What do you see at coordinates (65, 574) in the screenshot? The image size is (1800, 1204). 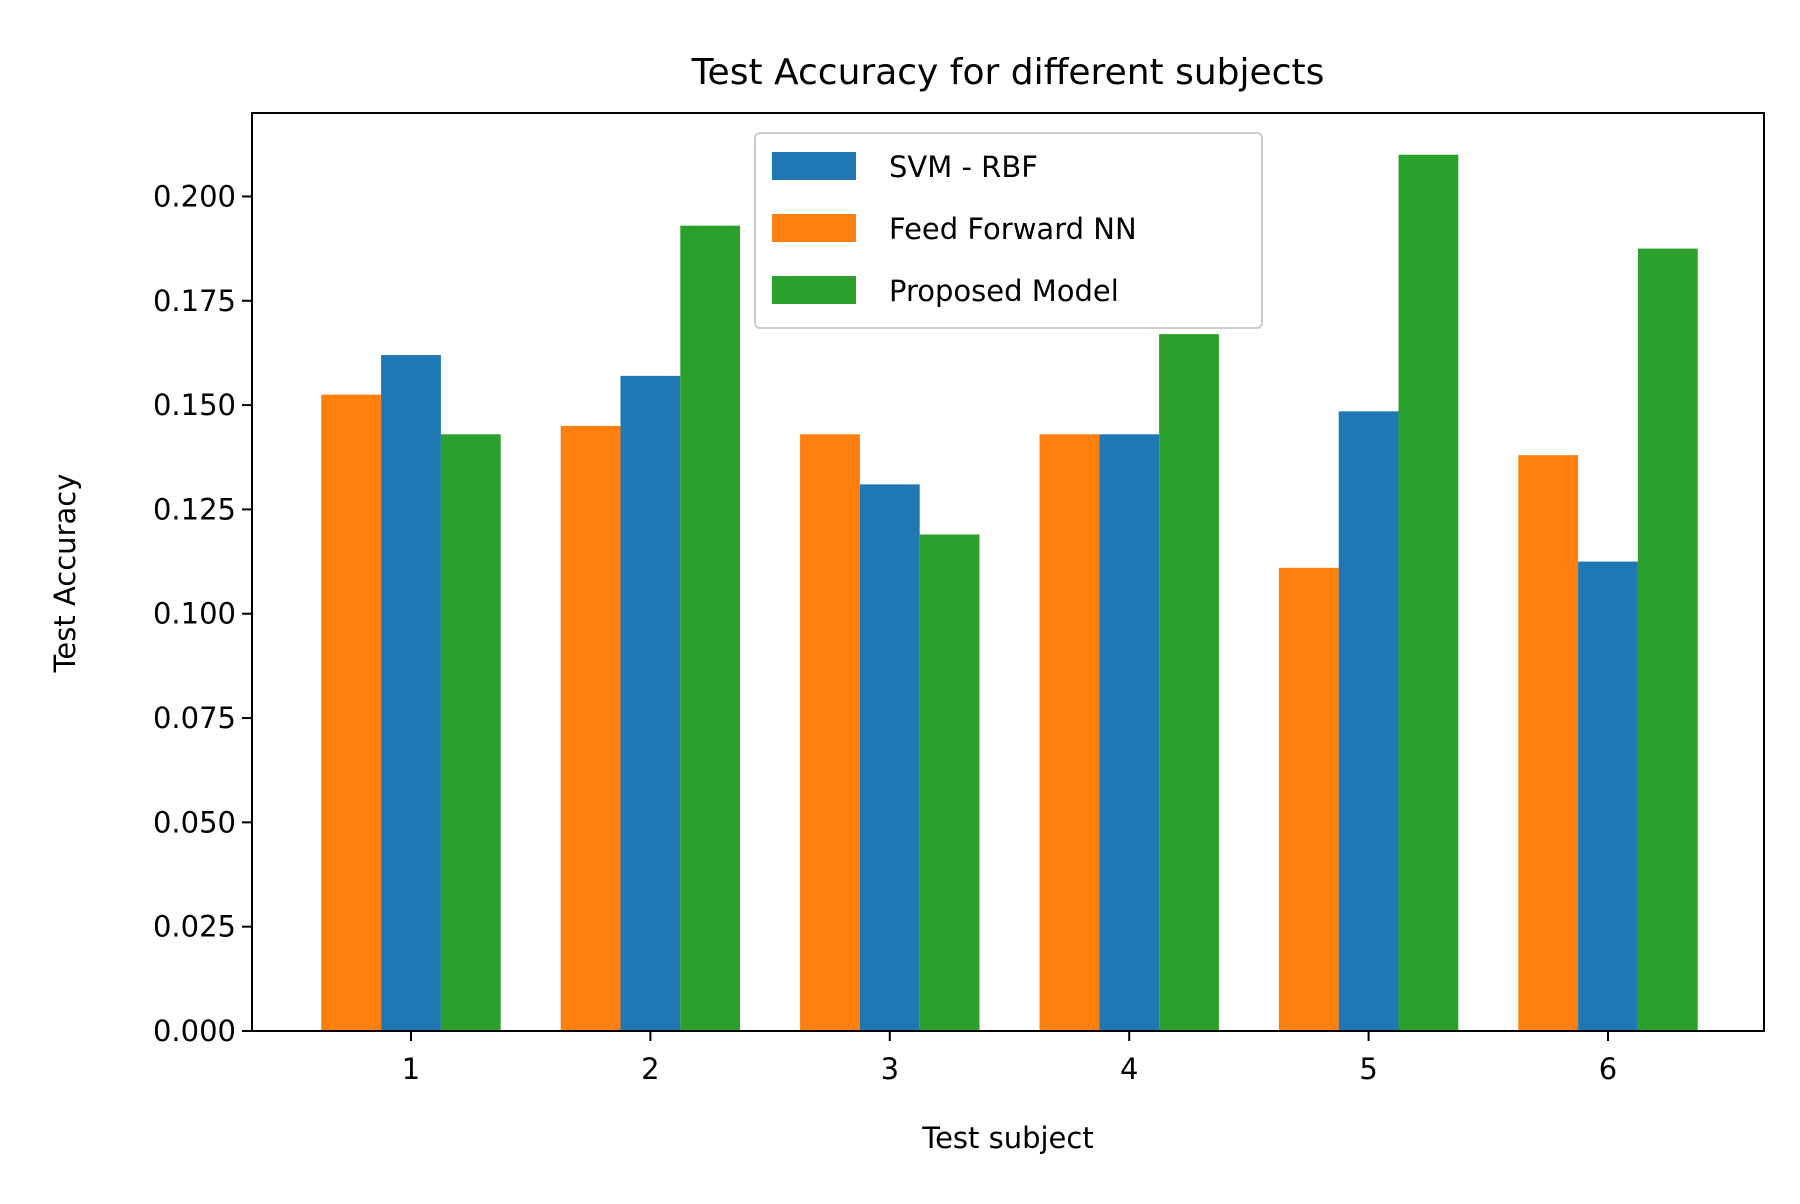 I see `y-axis-label: Test Accuracy` at bounding box center [65, 574].